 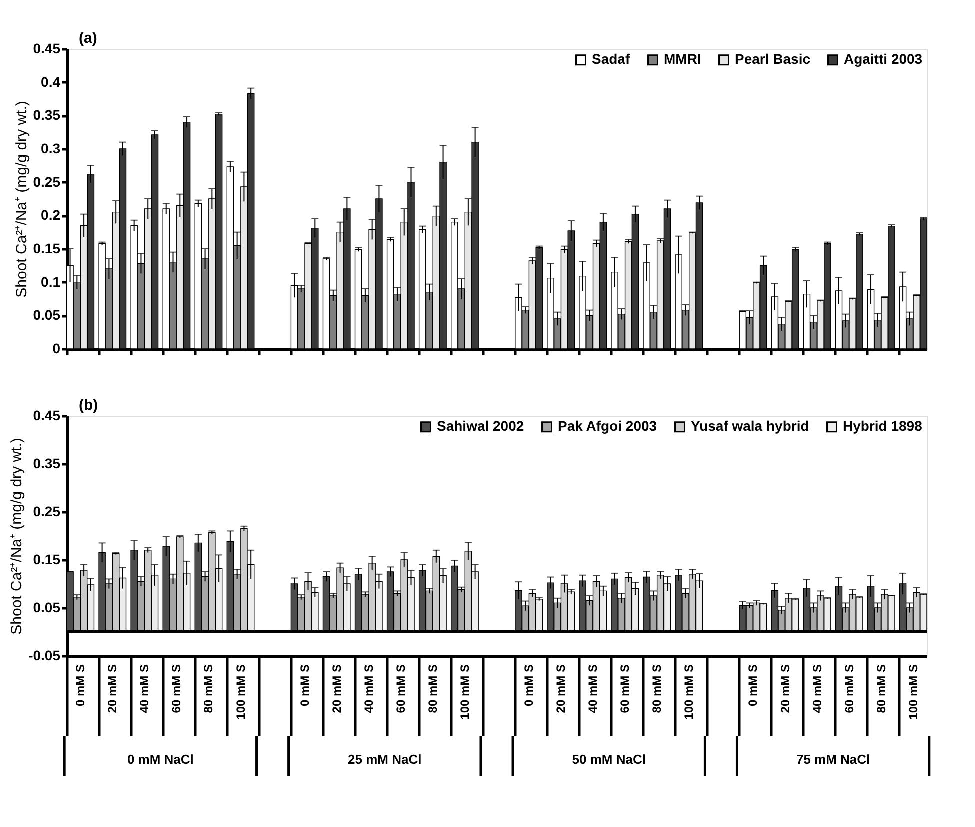 I want to click on chart-title: (b), so click(x=88, y=405).